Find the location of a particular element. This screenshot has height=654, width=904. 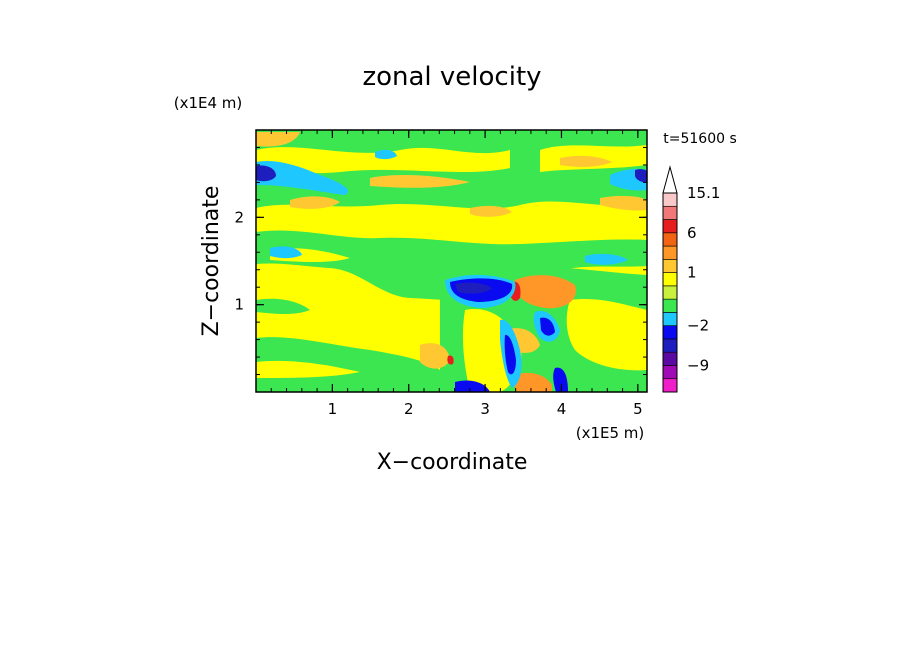

field-region-orange-bottom is located at coordinates (533, 382).